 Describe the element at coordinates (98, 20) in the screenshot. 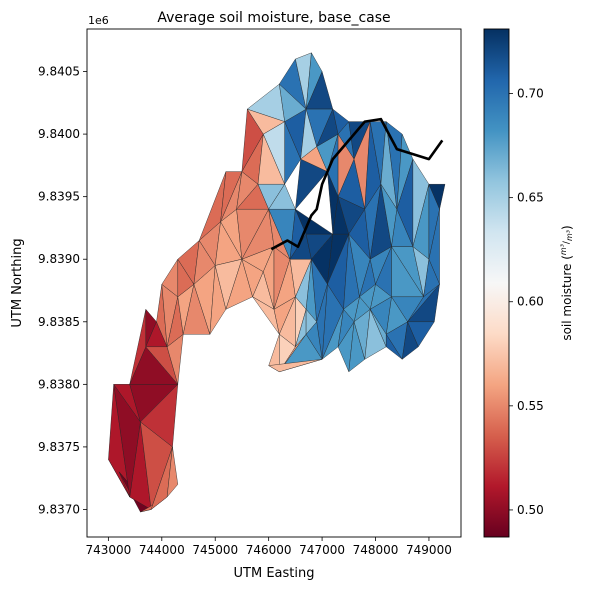

I see `y-offset-text: 1e6` at that location.